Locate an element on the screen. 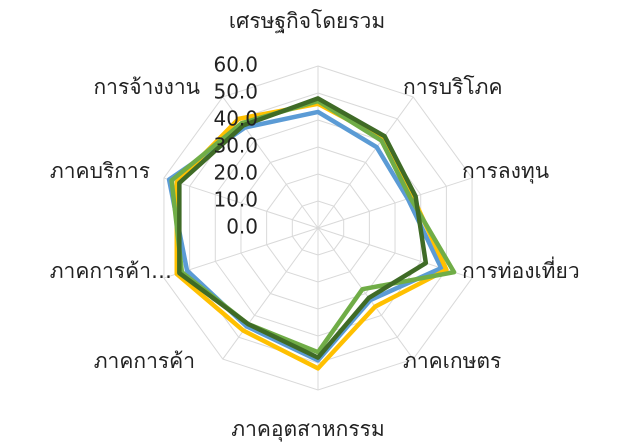 The image size is (617, 444). y-tick-label: 30.0 is located at coordinates (235, 146).